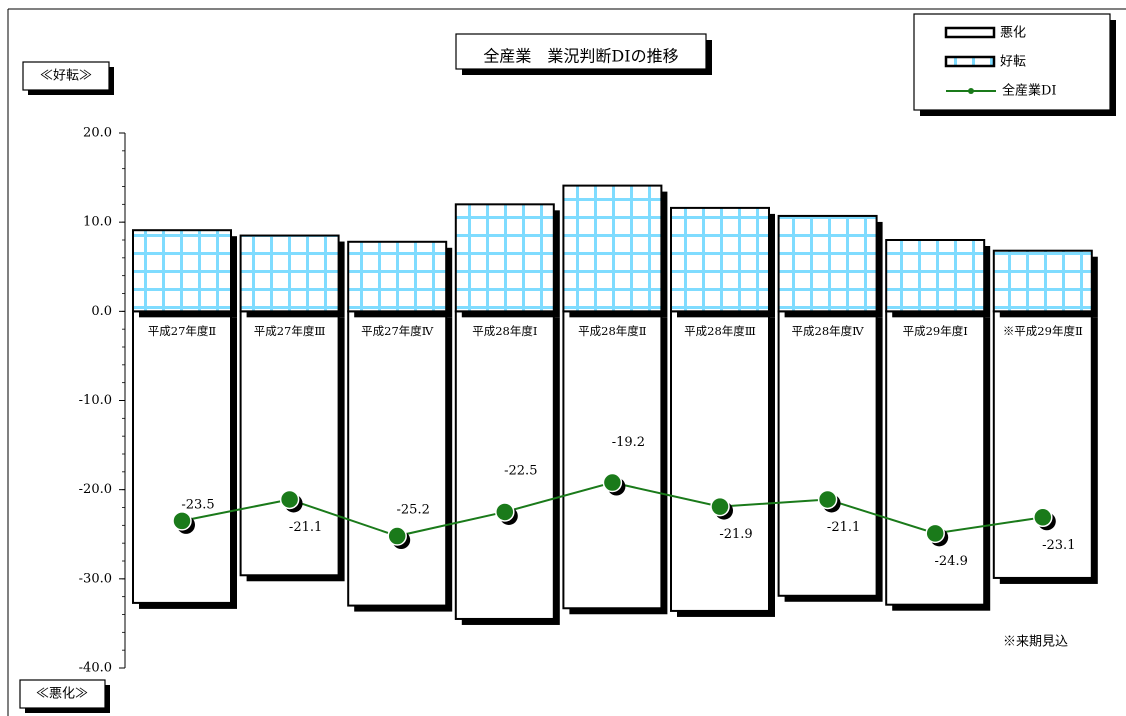 This screenshot has height=716, width=1126. Describe the element at coordinates (985, 33) in the screenshot. I see `legend-item-worse: 悪化` at that location.